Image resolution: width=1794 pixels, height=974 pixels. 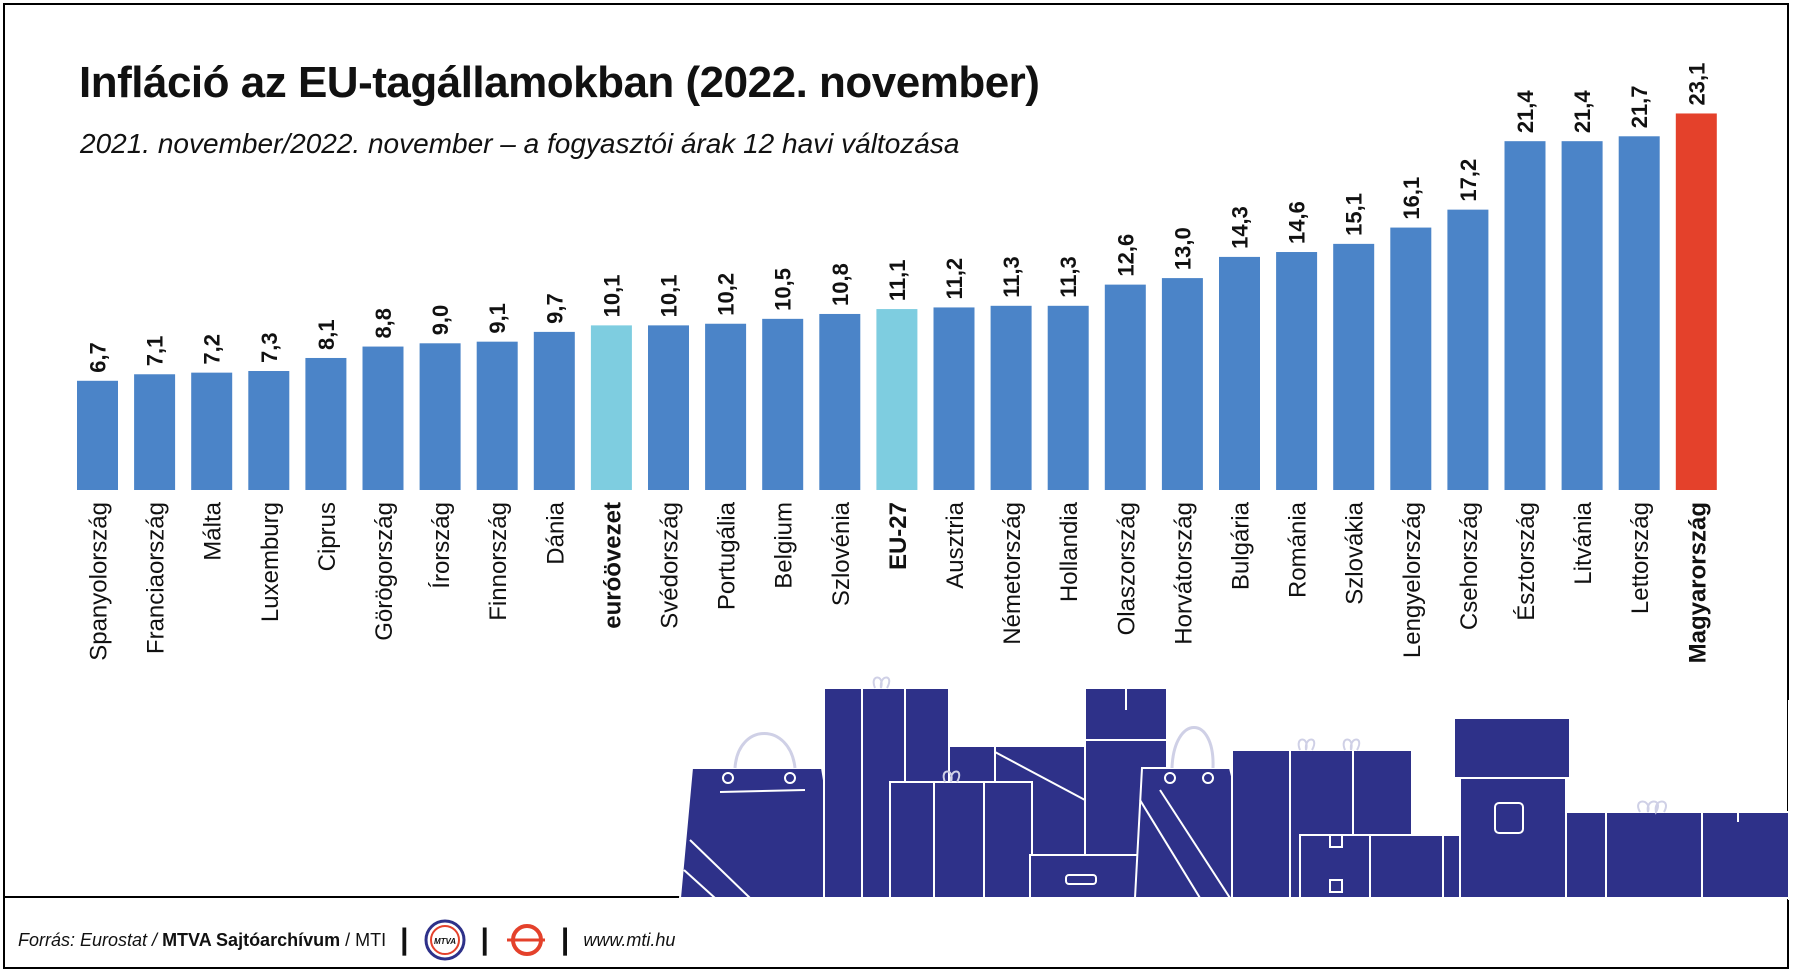 What do you see at coordinates (954, 398) in the screenshot?
I see `bar-Ausztria` at bounding box center [954, 398].